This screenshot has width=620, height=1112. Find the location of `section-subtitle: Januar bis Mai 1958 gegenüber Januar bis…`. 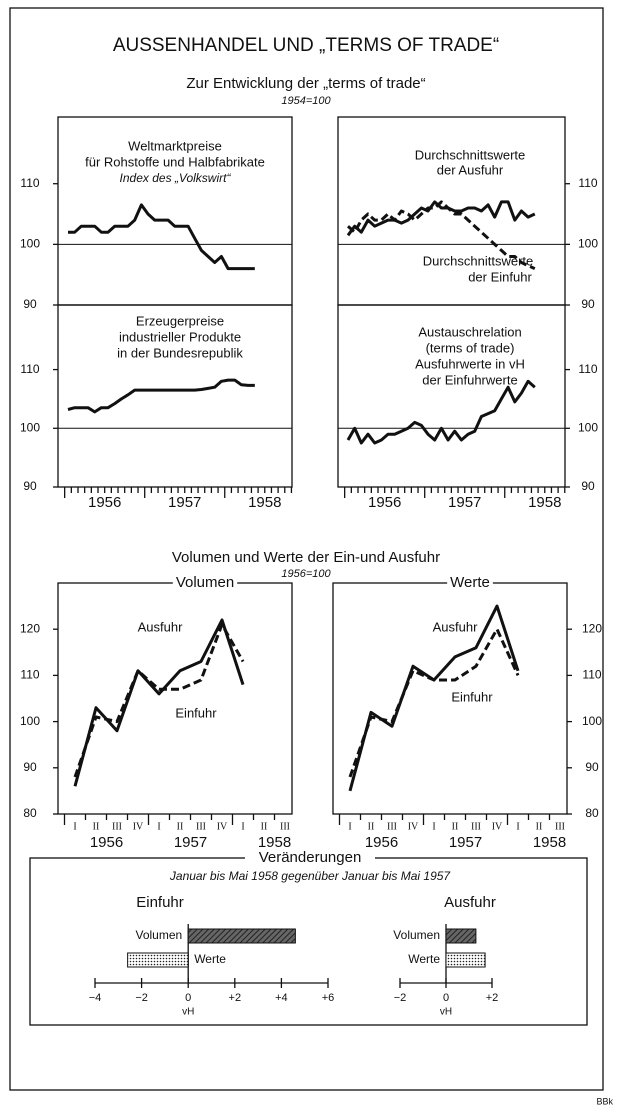

section-subtitle: Januar bis Mai 1958 gegenüber Januar bis… is located at coordinates (310, 876).